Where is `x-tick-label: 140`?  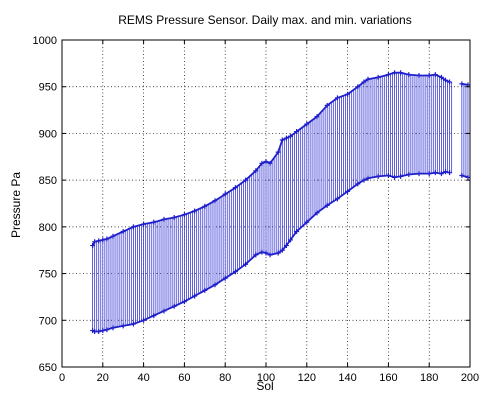 x-tick-label: 140 is located at coordinates (347, 378).